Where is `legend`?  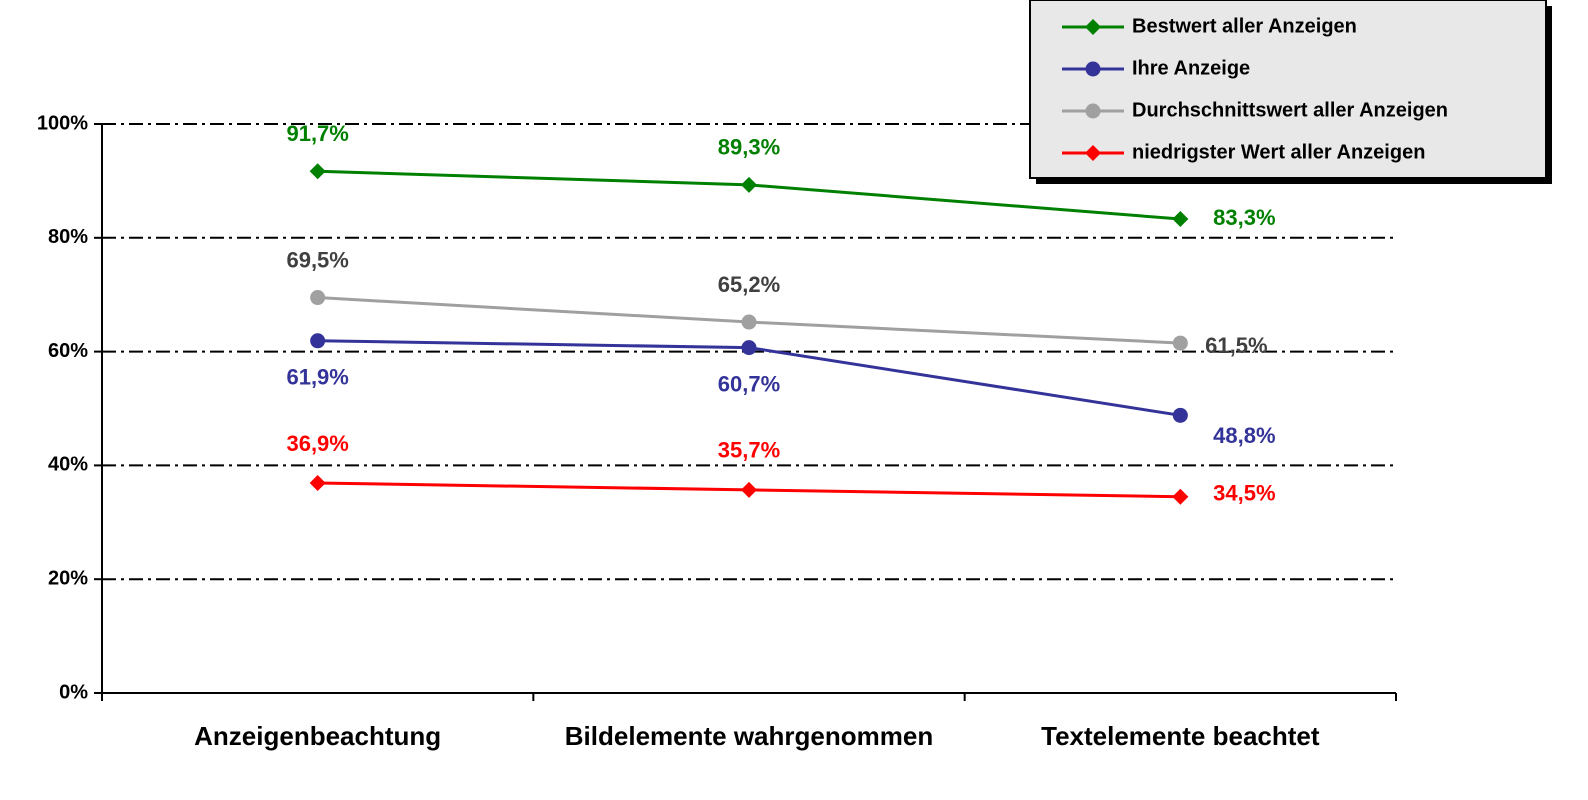 legend is located at coordinates (1288, 89).